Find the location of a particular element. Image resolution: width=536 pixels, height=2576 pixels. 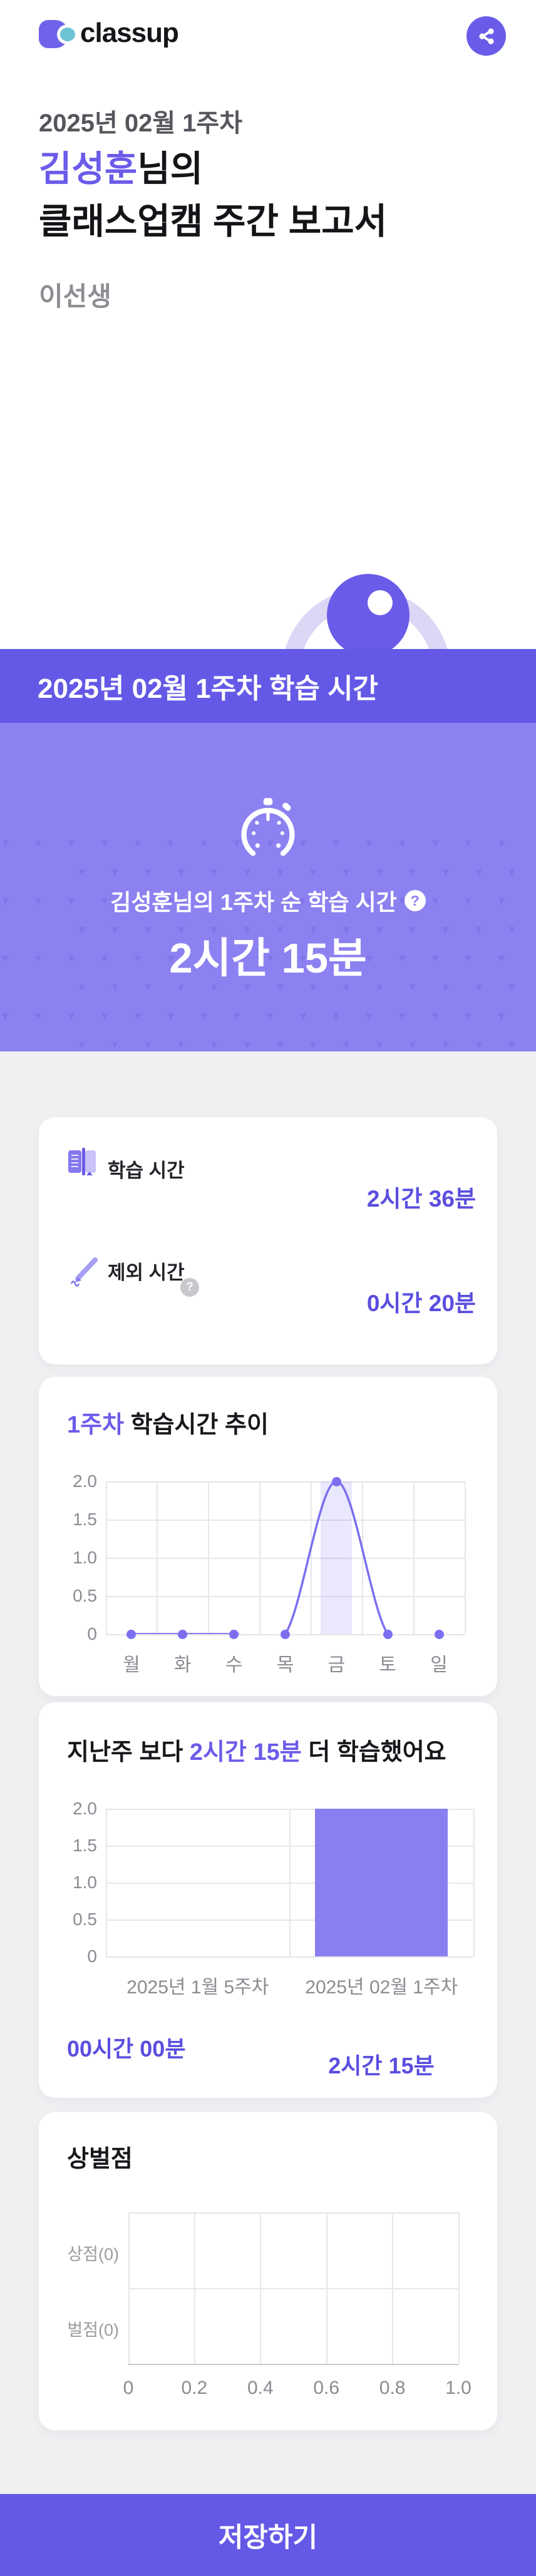

stopwatch-icon is located at coordinates (268, 828).